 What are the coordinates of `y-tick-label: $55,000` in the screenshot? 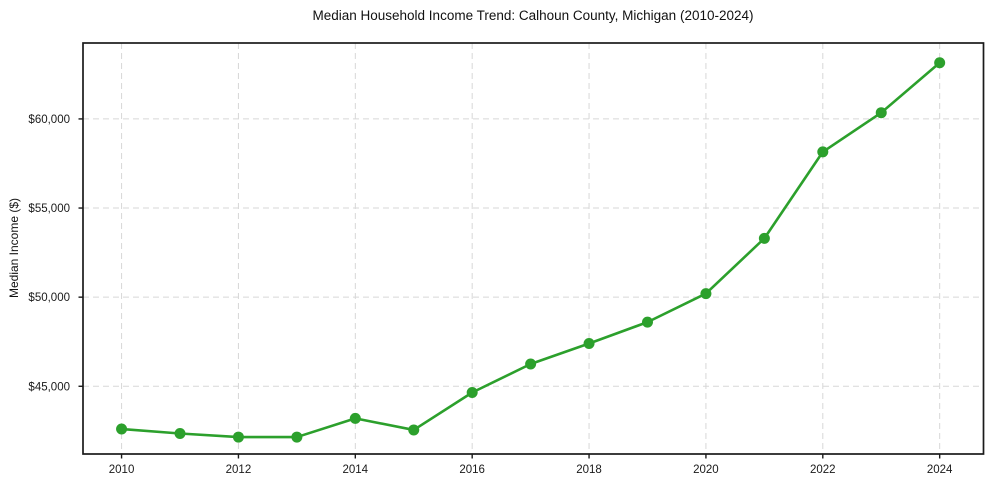 It's located at (49, 209).